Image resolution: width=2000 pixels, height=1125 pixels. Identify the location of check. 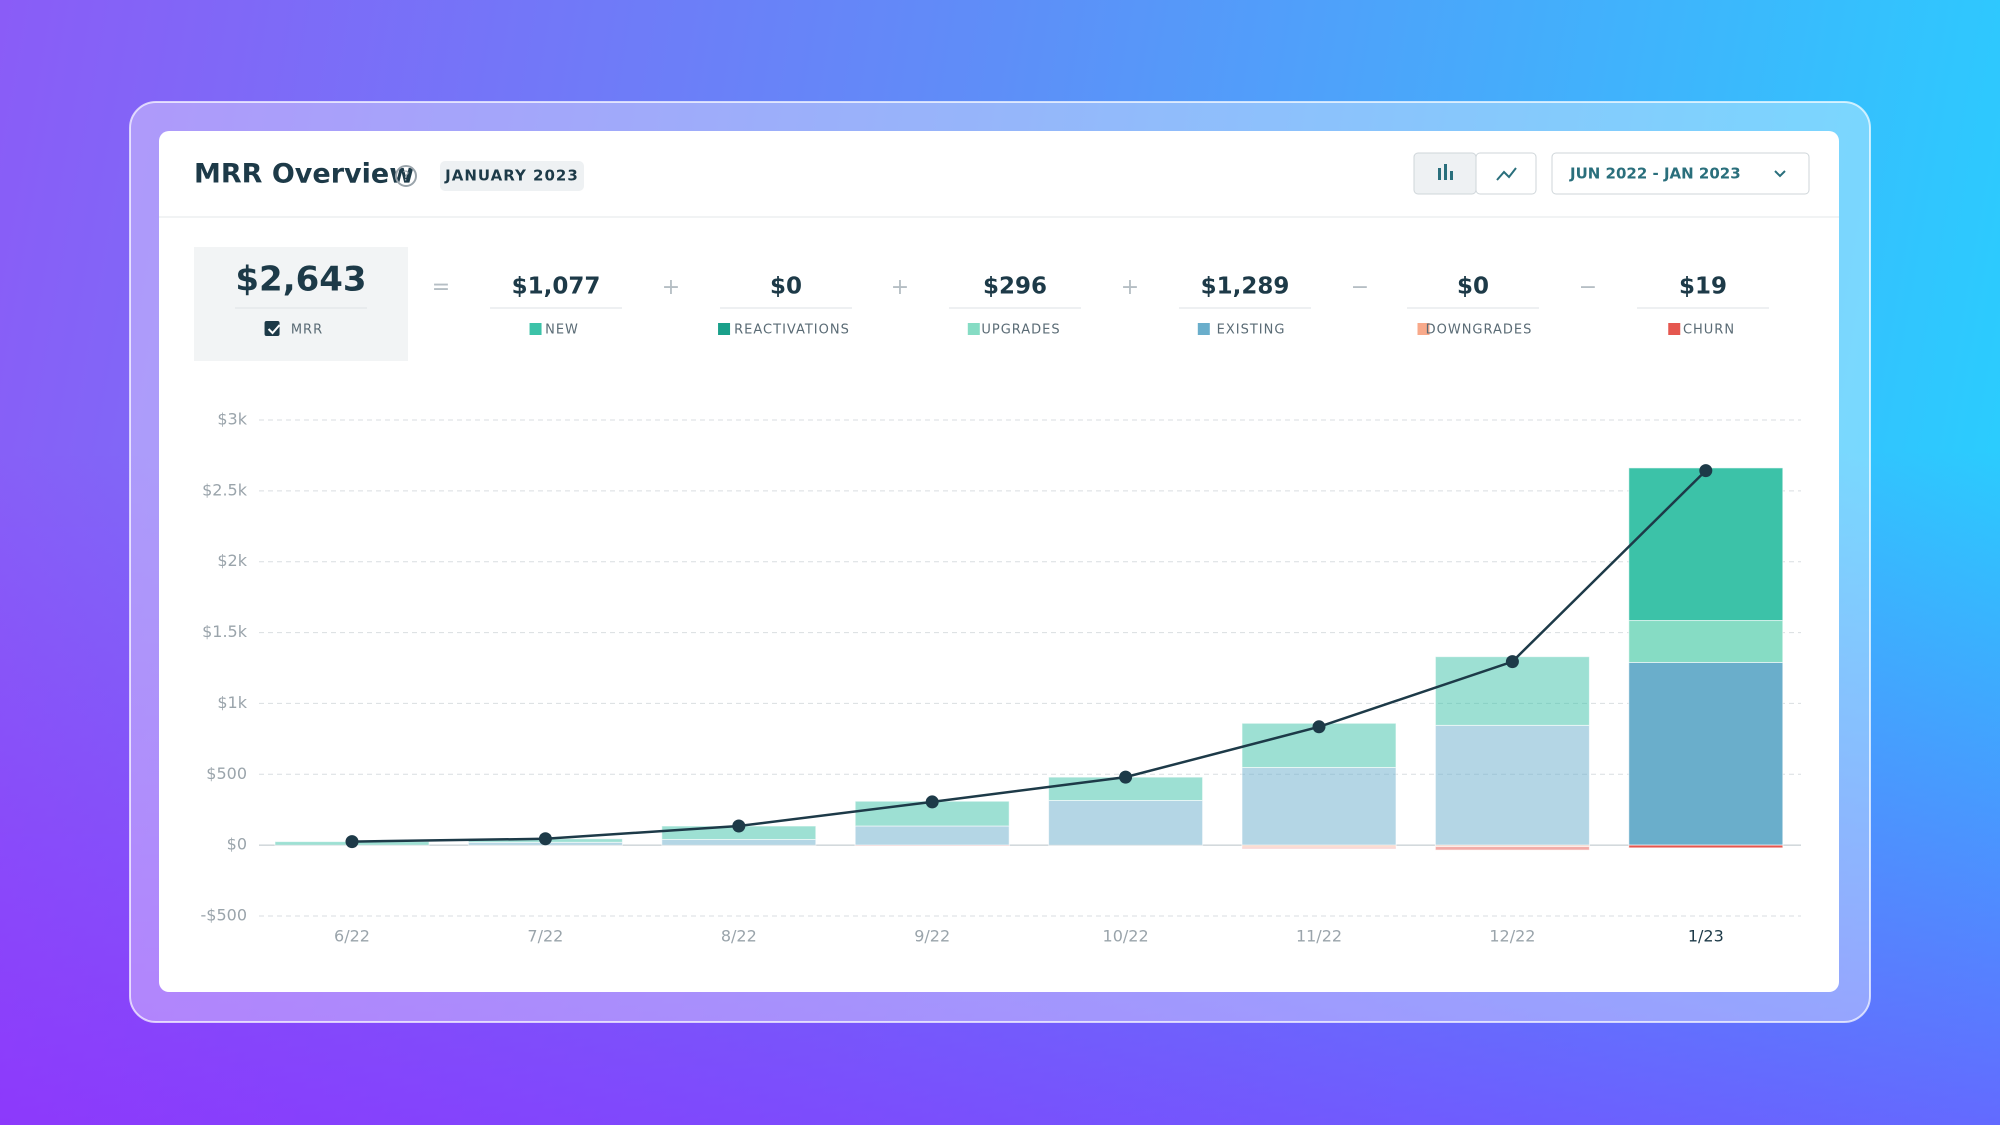
(274, 329).